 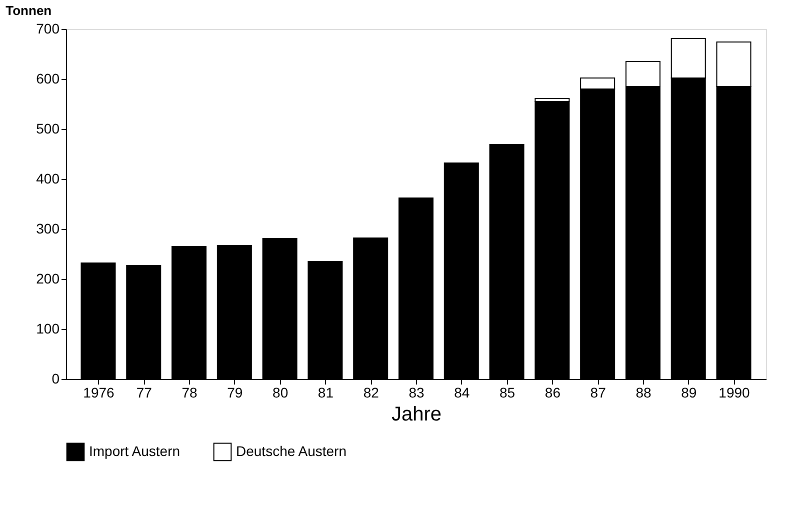 What do you see at coordinates (235, 392) in the screenshot?
I see `x-tick-label: 79` at bounding box center [235, 392].